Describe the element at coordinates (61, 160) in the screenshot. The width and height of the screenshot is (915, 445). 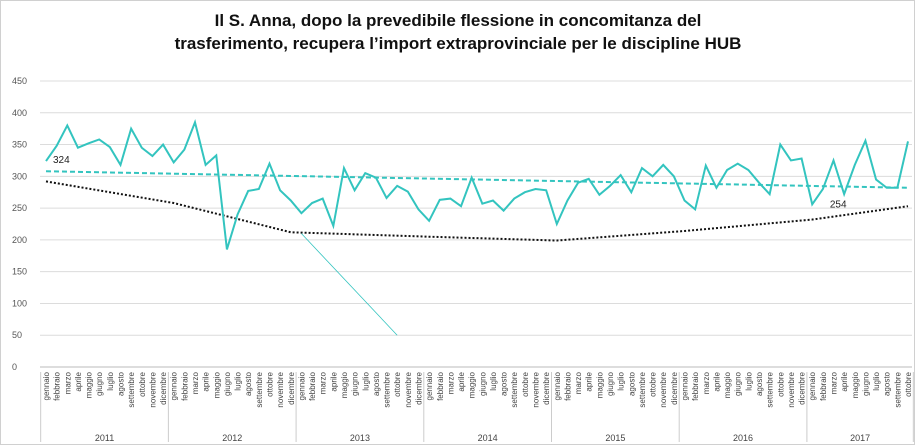
I see `annotation: 324` at that location.